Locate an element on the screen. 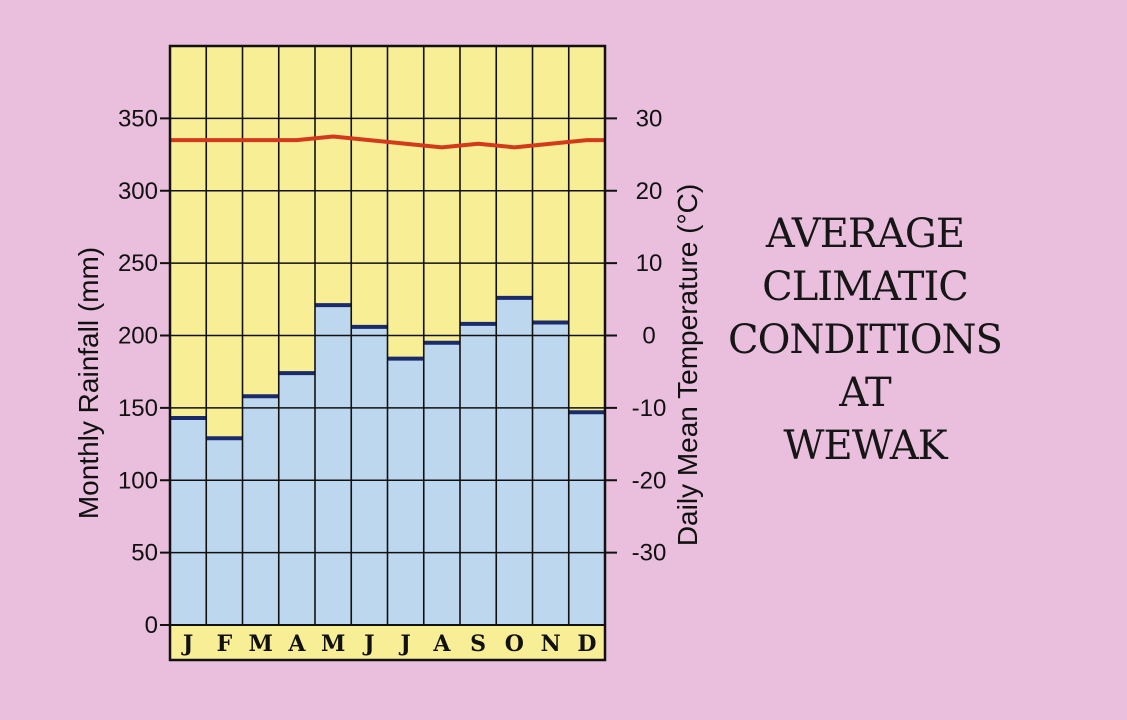 The height and width of the screenshot is (720, 1127). title-line-4: AT is located at coordinates (865, 393).